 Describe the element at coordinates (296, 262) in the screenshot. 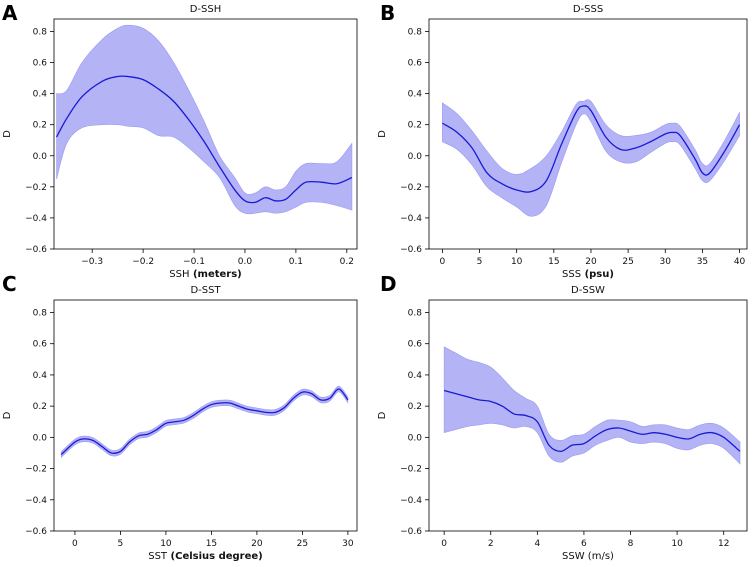

I see `x-tick-label: 0.1` at that location.